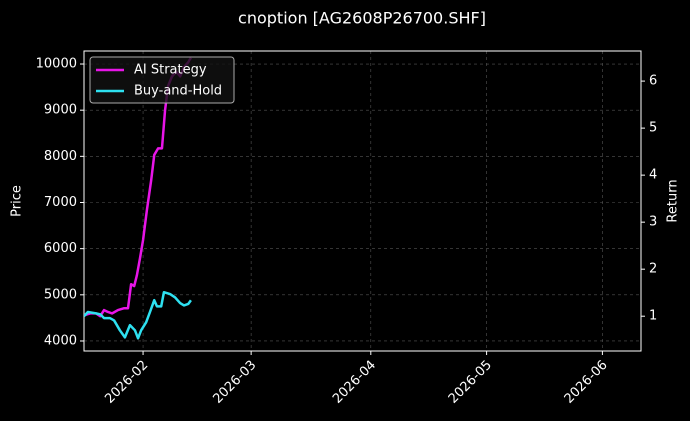 This screenshot has width=690, height=421. I want to click on y2-tick-label: 1, so click(653, 316).